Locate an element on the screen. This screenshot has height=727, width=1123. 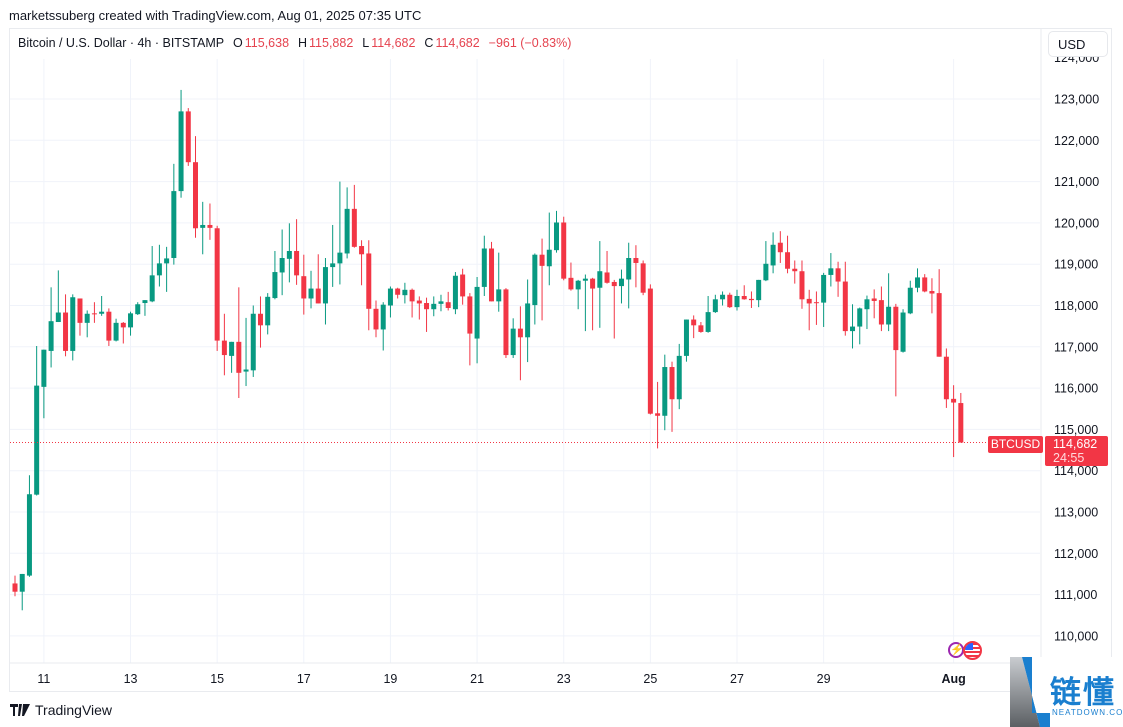
currency-button: USD is located at coordinates (1078, 44).